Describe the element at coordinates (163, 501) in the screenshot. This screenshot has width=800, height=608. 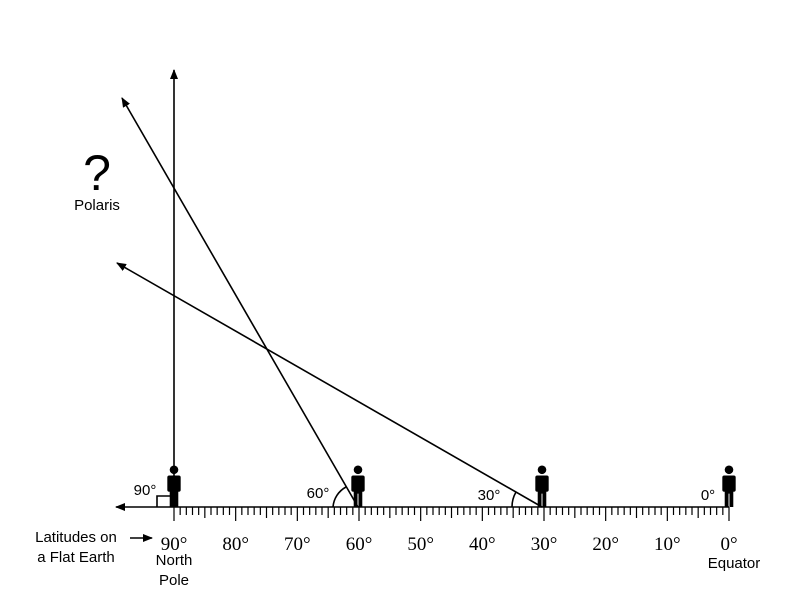
I see `right-angle` at that location.